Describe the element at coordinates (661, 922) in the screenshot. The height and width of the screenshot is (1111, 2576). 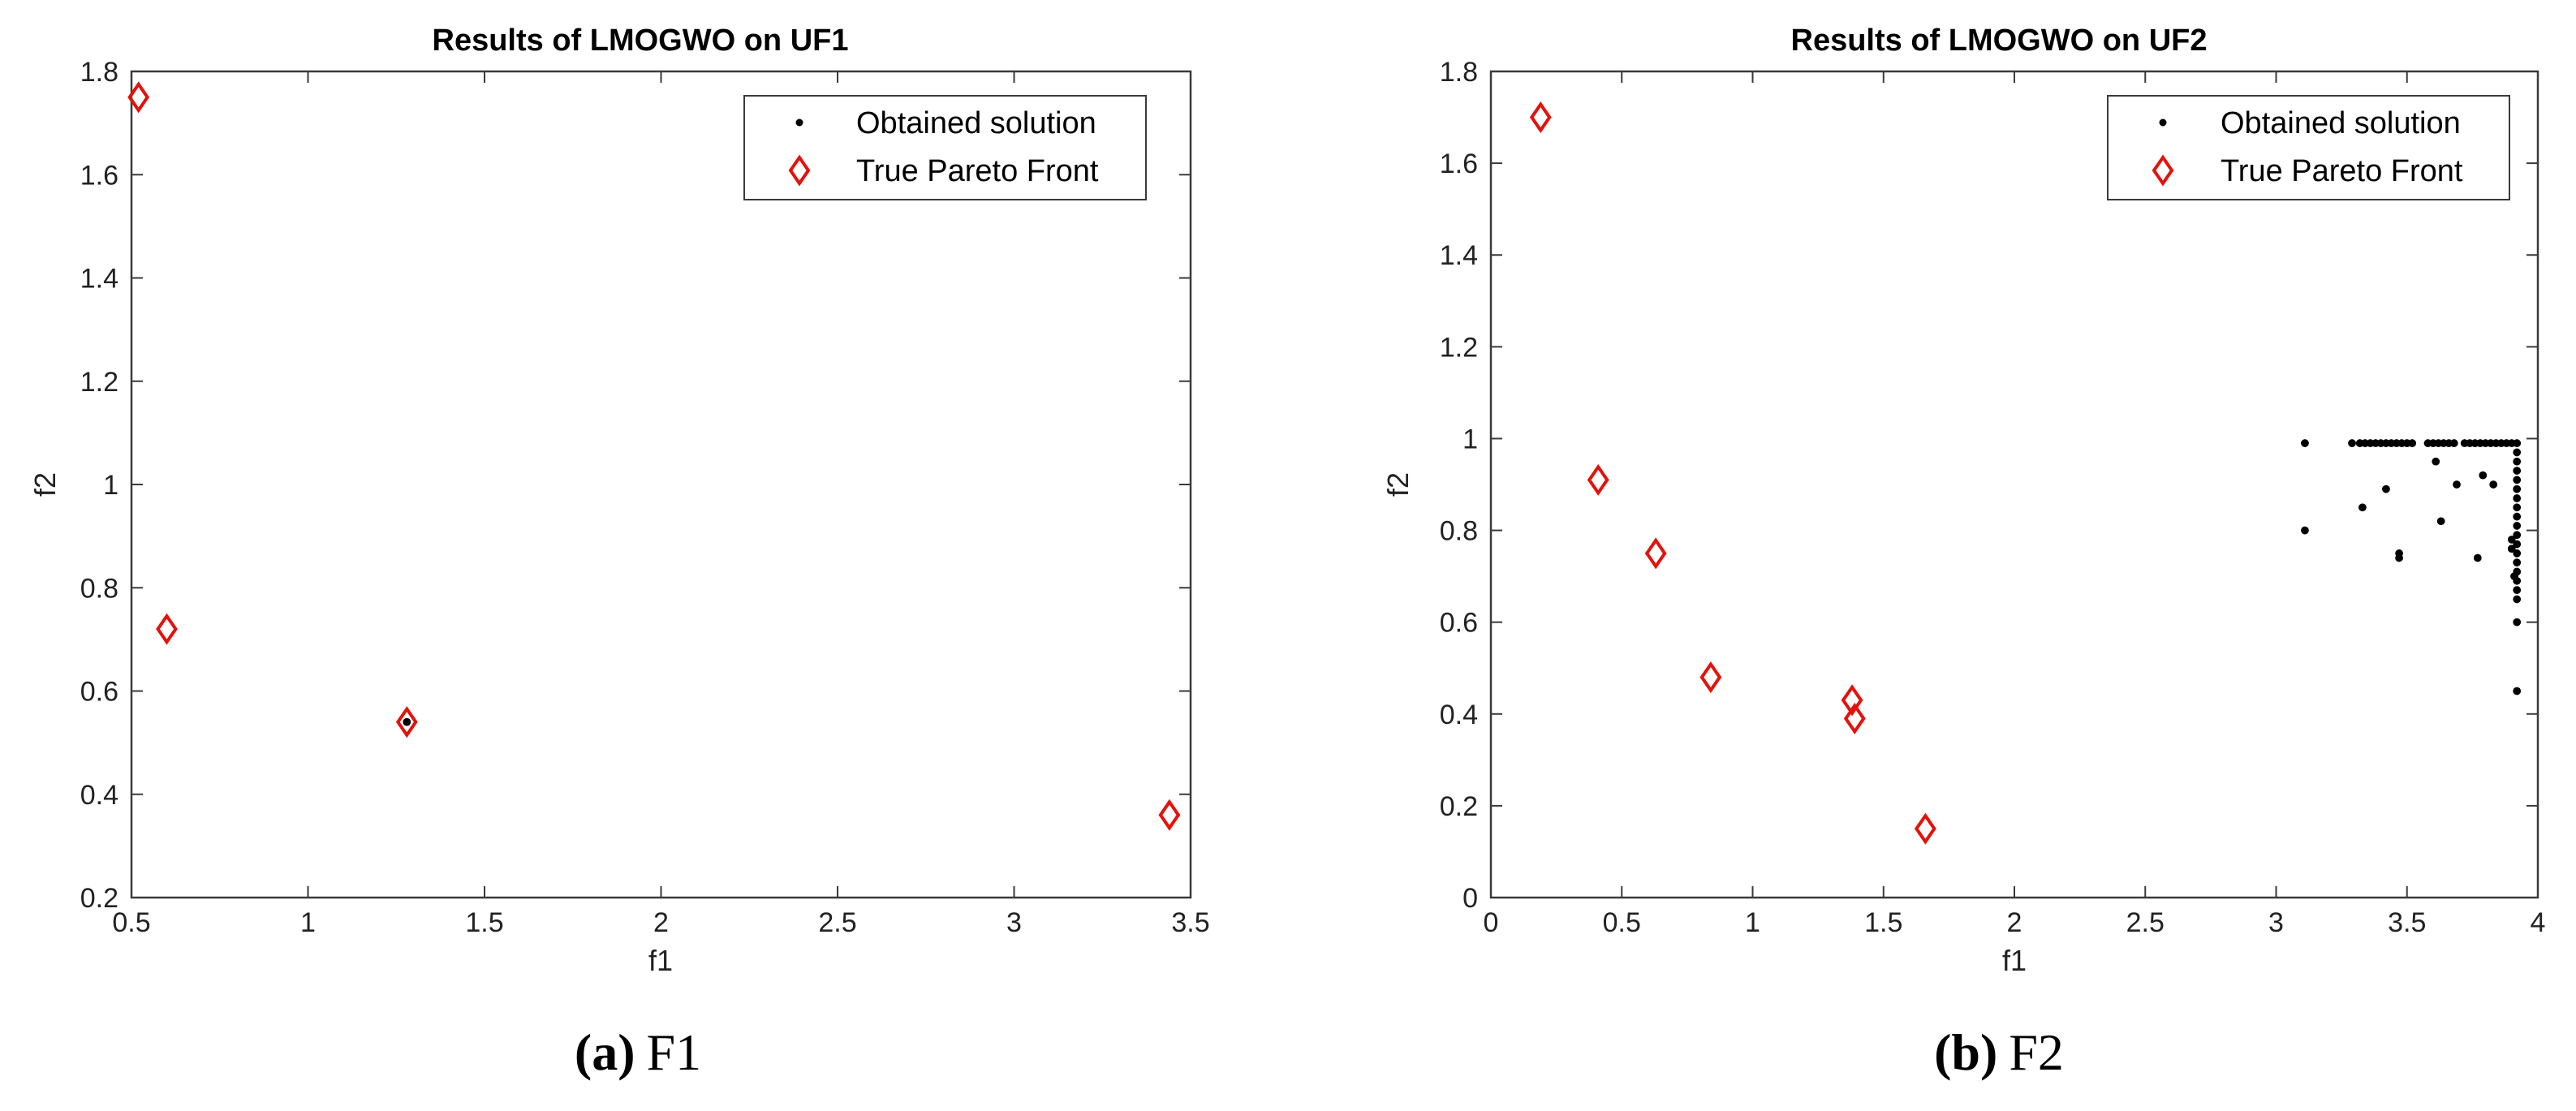
I see `x-tick-label: 2` at that location.